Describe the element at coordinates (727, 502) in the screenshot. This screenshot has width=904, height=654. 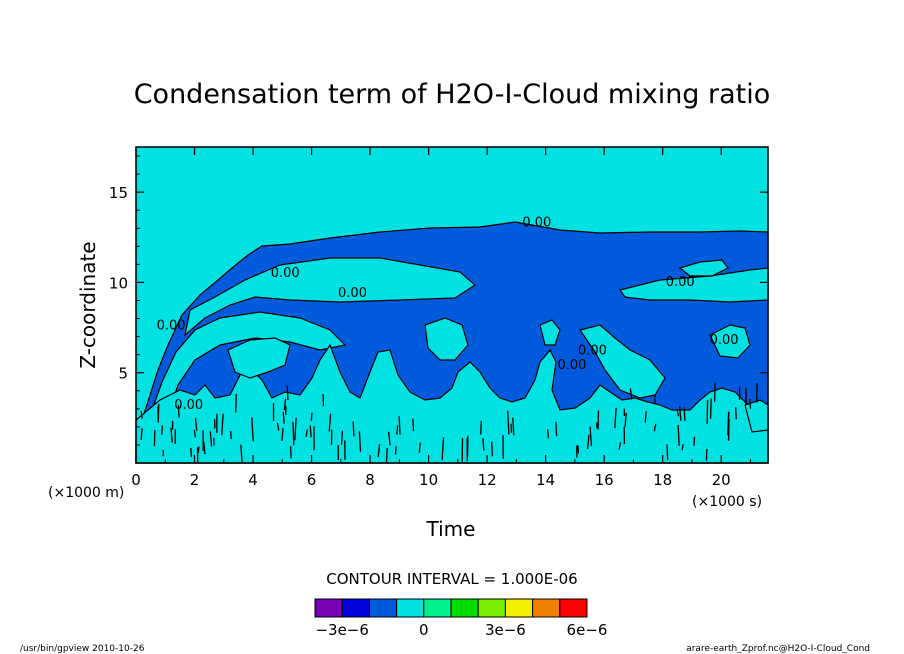
I see `x-axis-unit: (×1000 s)` at that location.